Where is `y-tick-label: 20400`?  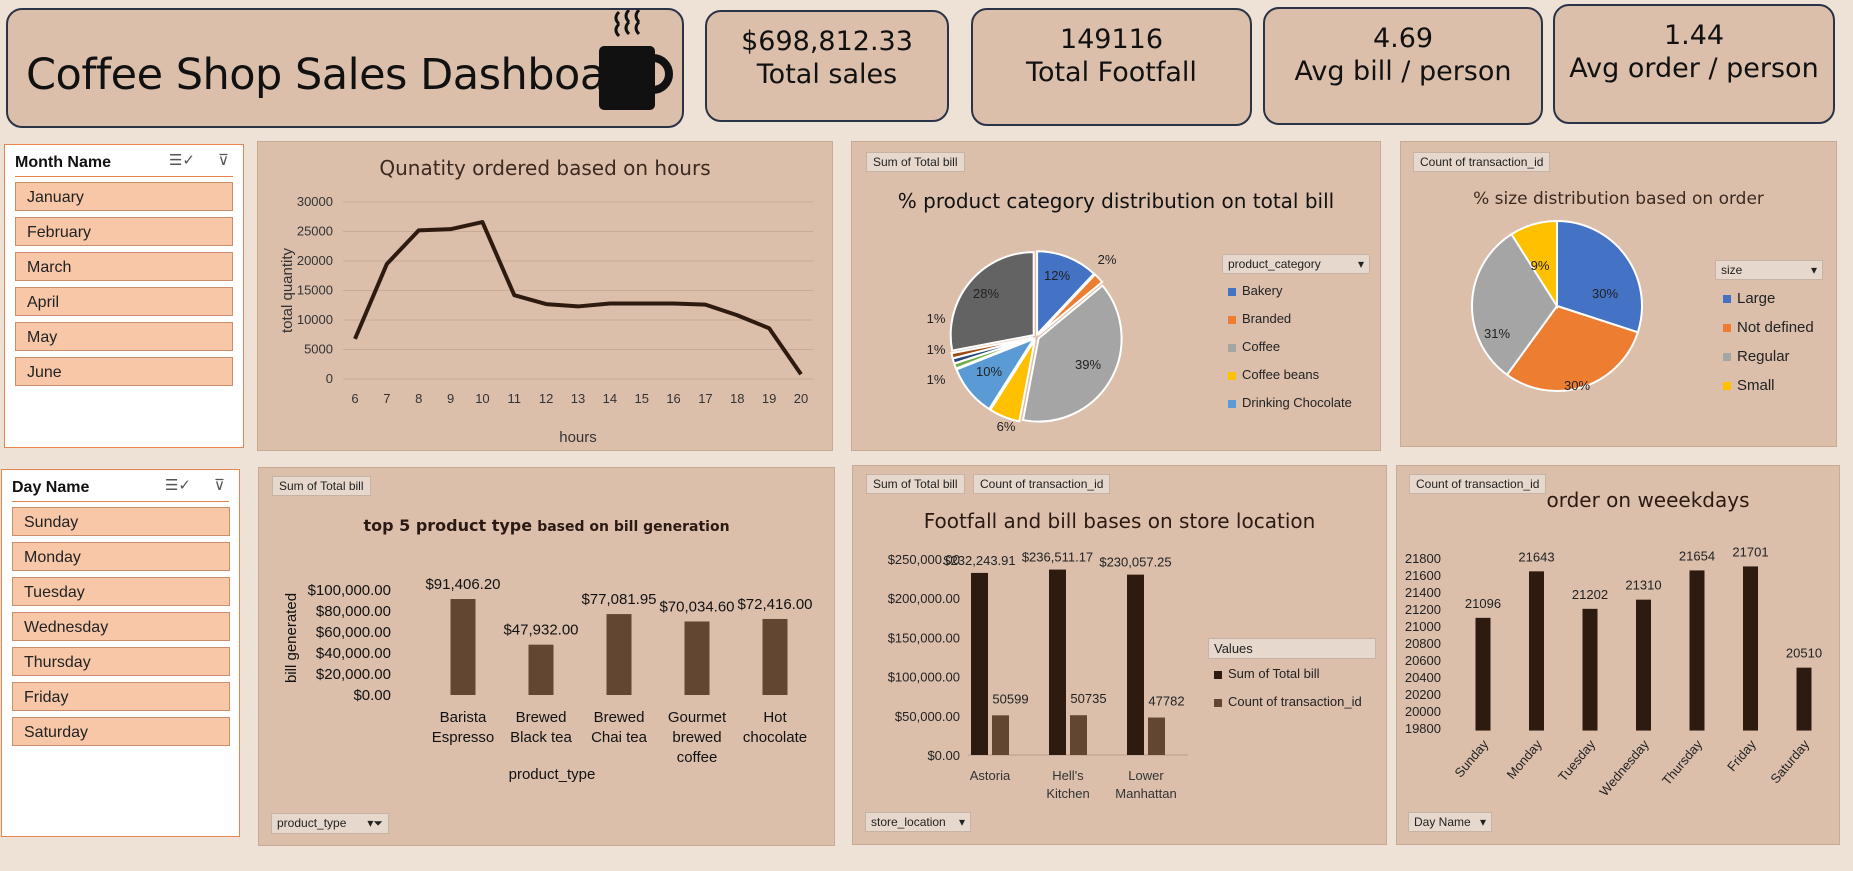
y-tick-label: 20400 is located at coordinates (1423, 677).